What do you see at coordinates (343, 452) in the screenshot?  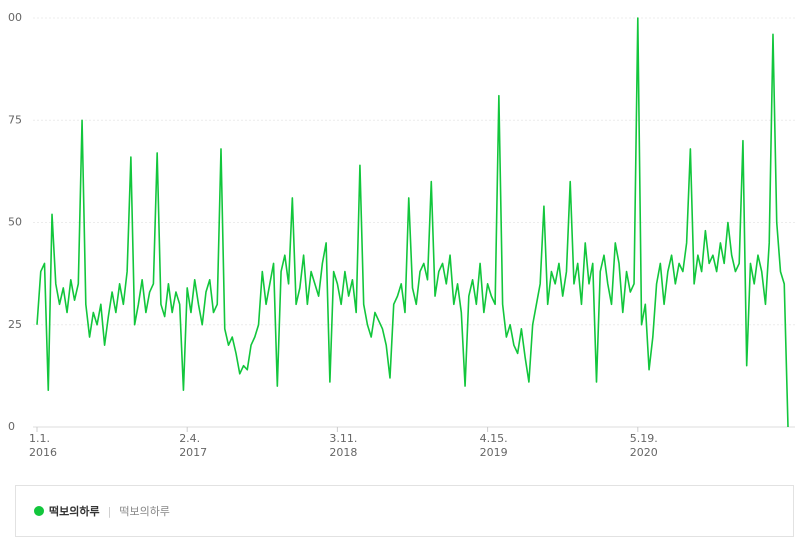 I see `x-tick-year: 2018` at bounding box center [343, 452].